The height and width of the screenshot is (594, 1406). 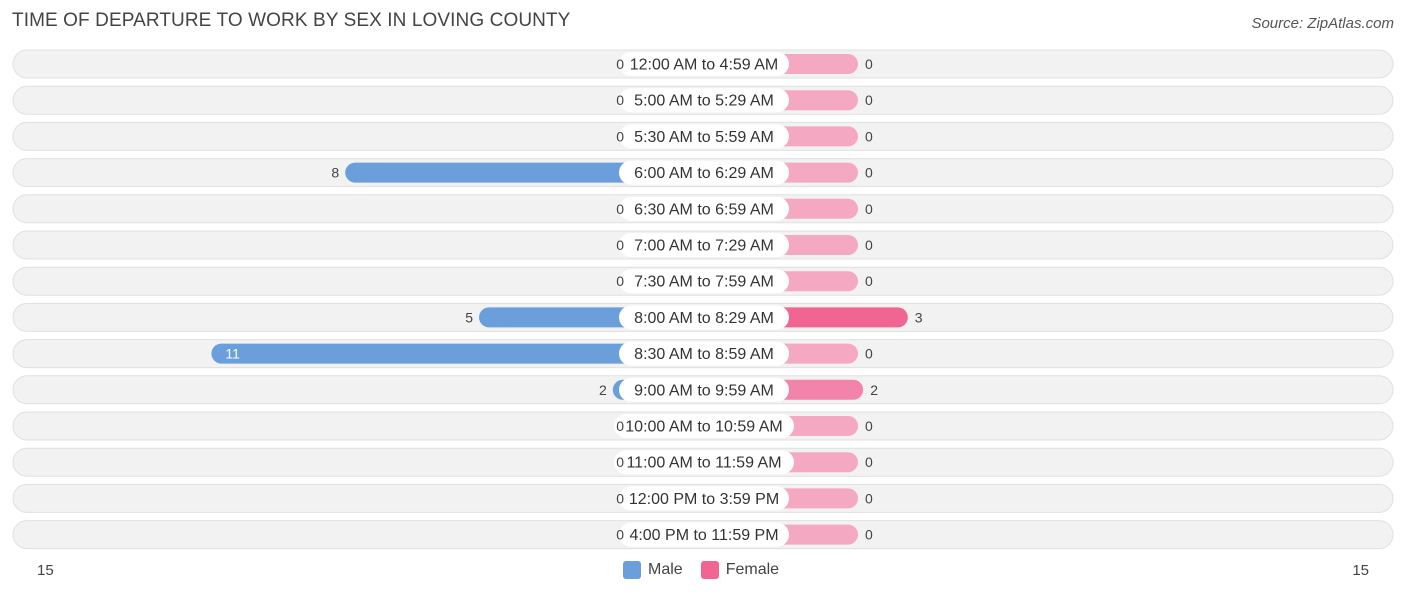 What do you see at coordinates (335, 173) in the screenshot?
I see `male-value-label: 8` at bounding box center [335, 173].